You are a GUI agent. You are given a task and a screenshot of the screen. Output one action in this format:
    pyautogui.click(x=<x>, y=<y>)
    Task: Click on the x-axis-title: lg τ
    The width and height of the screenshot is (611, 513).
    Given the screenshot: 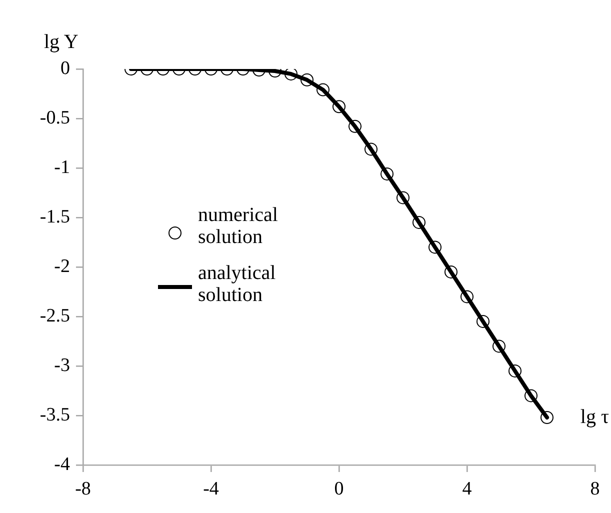 What is the action you would take?
    pyautogui.click(x=594, y=417)
    